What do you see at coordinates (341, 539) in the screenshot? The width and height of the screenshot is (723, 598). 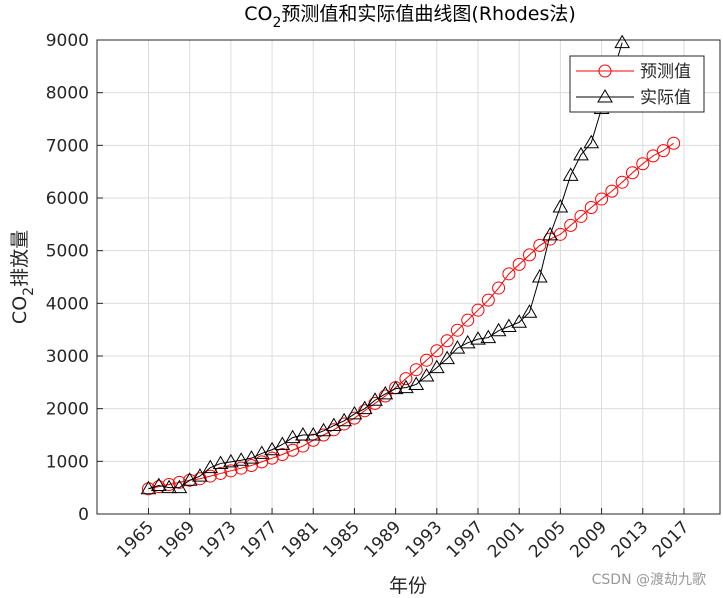 I see `x-tick-label: 1985` at bounding box center [341, 539].